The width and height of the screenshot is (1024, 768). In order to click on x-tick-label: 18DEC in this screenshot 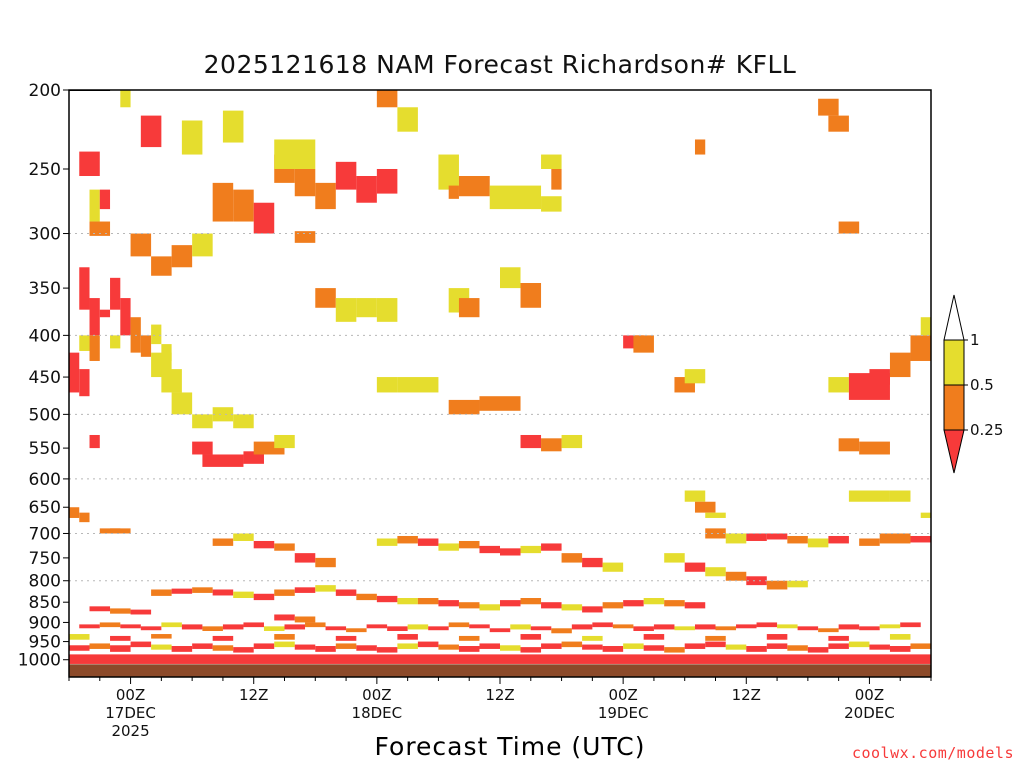, I will do `click(377, 713)`.